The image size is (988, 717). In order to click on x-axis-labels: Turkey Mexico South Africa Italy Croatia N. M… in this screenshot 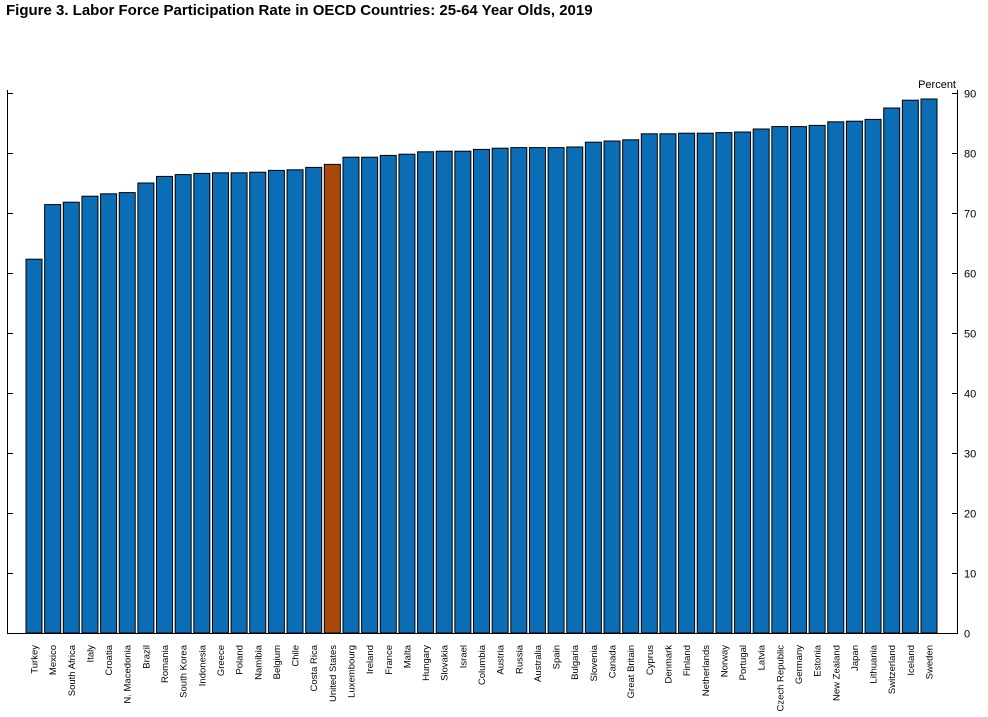, I will do `click(483, 677)`.